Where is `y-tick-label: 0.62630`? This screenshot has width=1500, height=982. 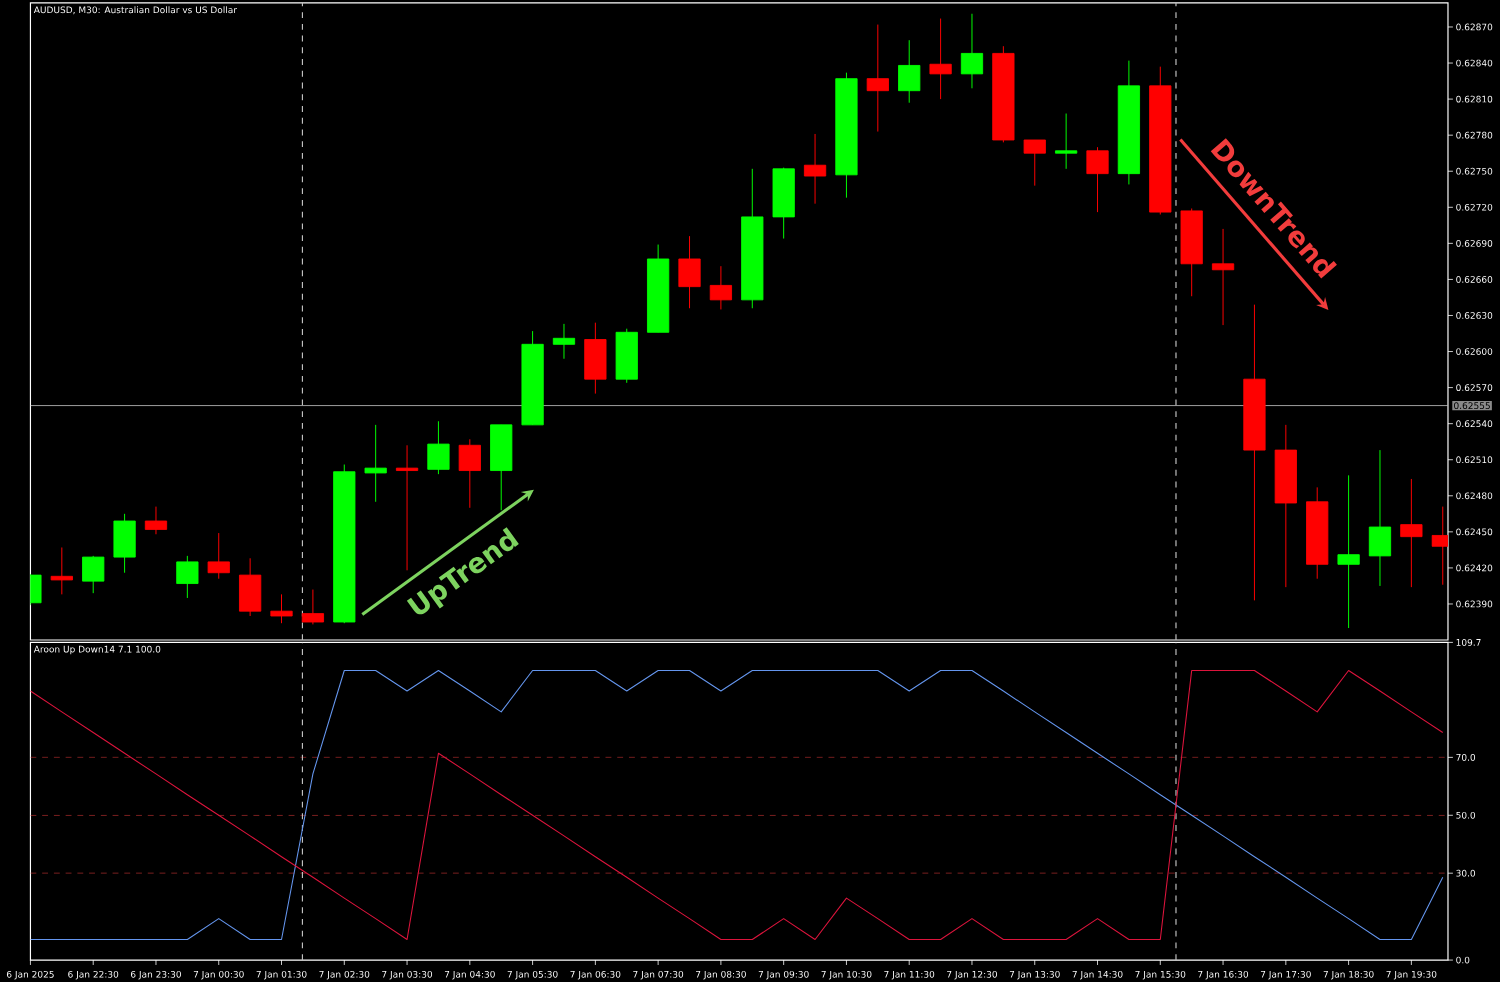 y-tick-label: 0.62630 is located at coordinates (1474, 316).